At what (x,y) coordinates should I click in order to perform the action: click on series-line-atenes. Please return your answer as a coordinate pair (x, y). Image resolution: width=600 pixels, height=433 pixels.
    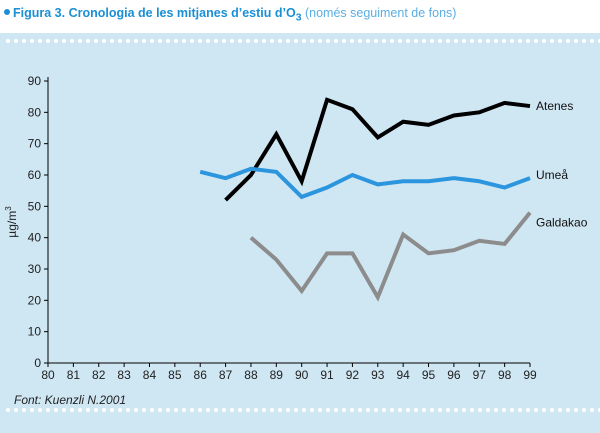
    Looking at the image, I should click on (377, 149).